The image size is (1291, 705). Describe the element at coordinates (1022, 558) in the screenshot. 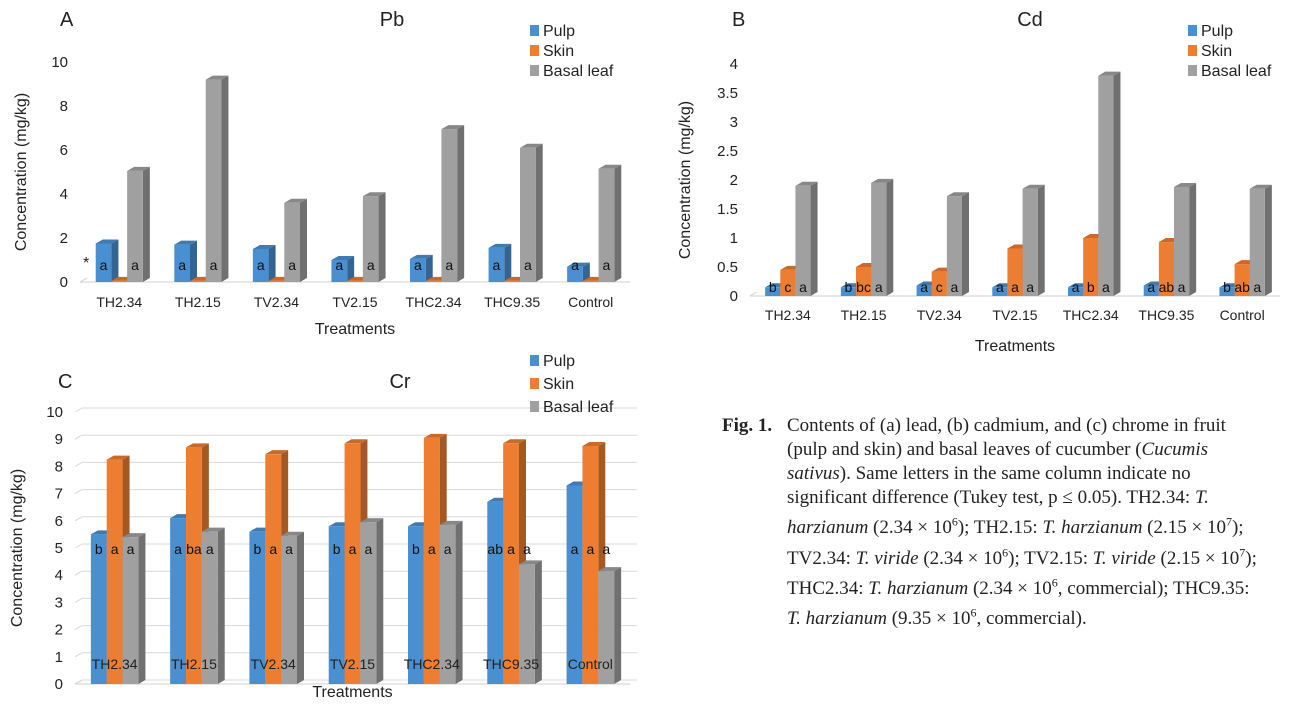

I see `caption-definitions: T. harzianum (2.34 × 106); TH2.15` at that location.